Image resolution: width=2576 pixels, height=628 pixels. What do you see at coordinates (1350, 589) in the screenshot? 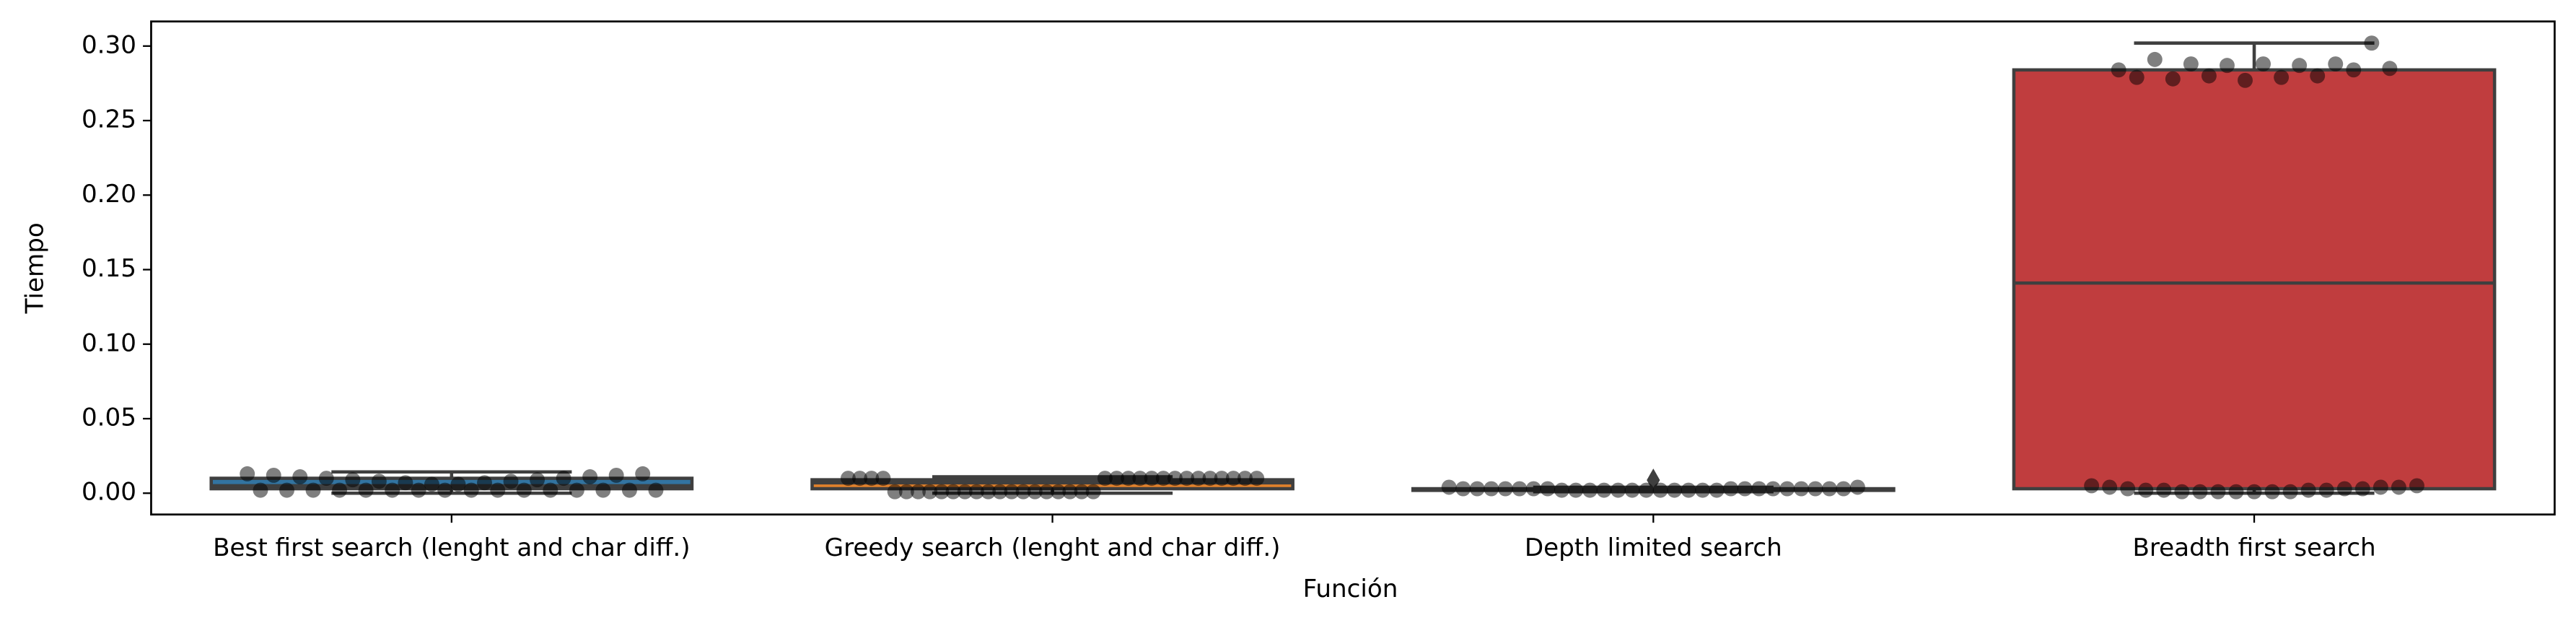
I see `x-axis-label: Función` at bounding box center [1350, 589].